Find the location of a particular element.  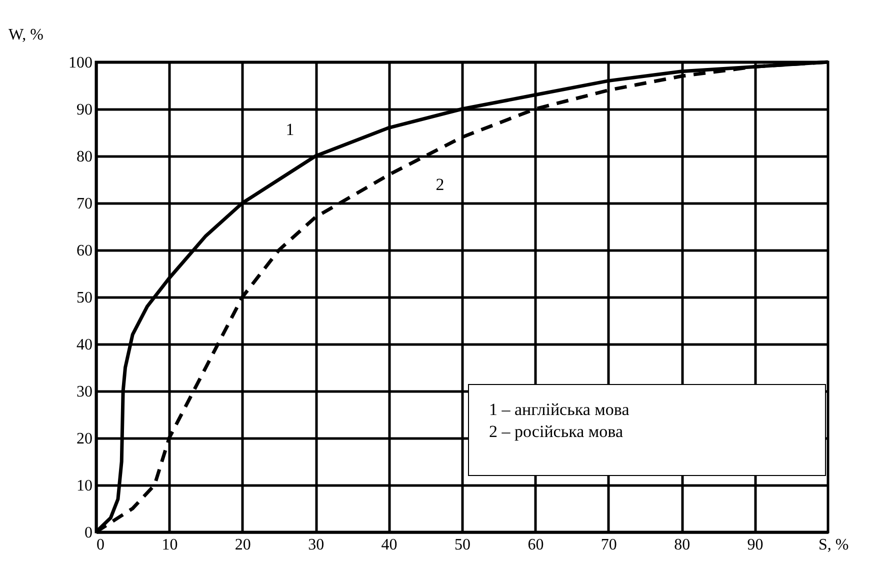

y-tick-label: 70 is located at coordinates (84, 204).